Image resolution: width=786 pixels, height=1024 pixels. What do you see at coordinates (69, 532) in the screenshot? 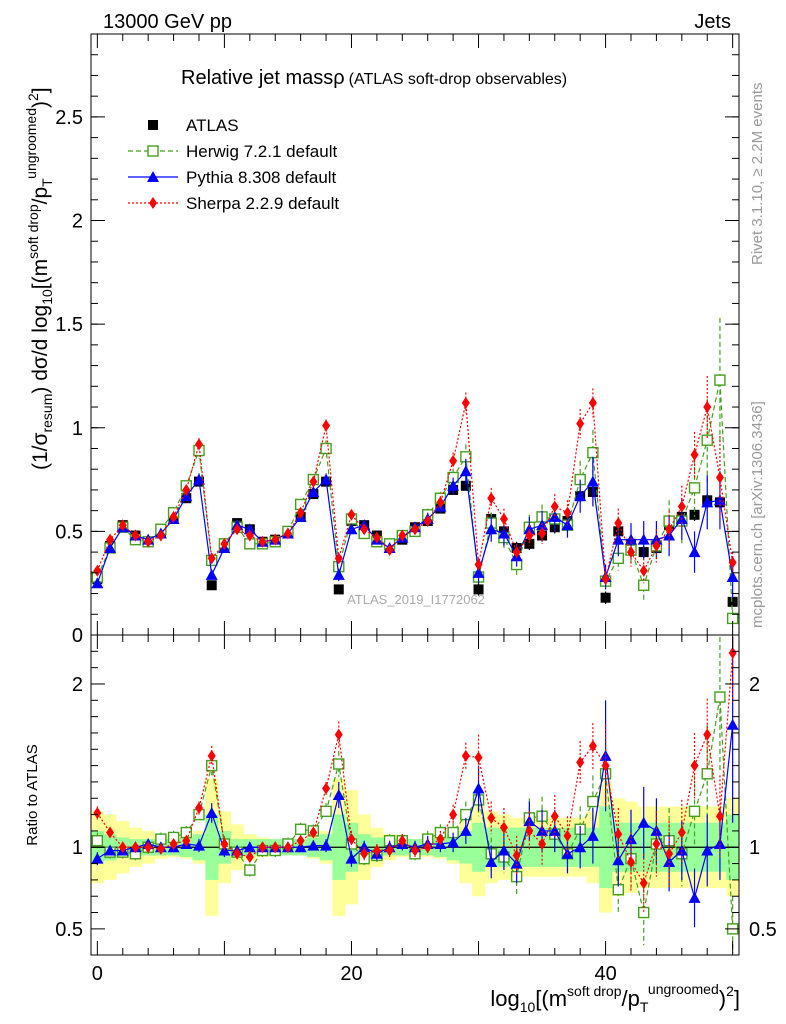
I see `main-ytick-label: 0.5` at bounding box center [69, 532].